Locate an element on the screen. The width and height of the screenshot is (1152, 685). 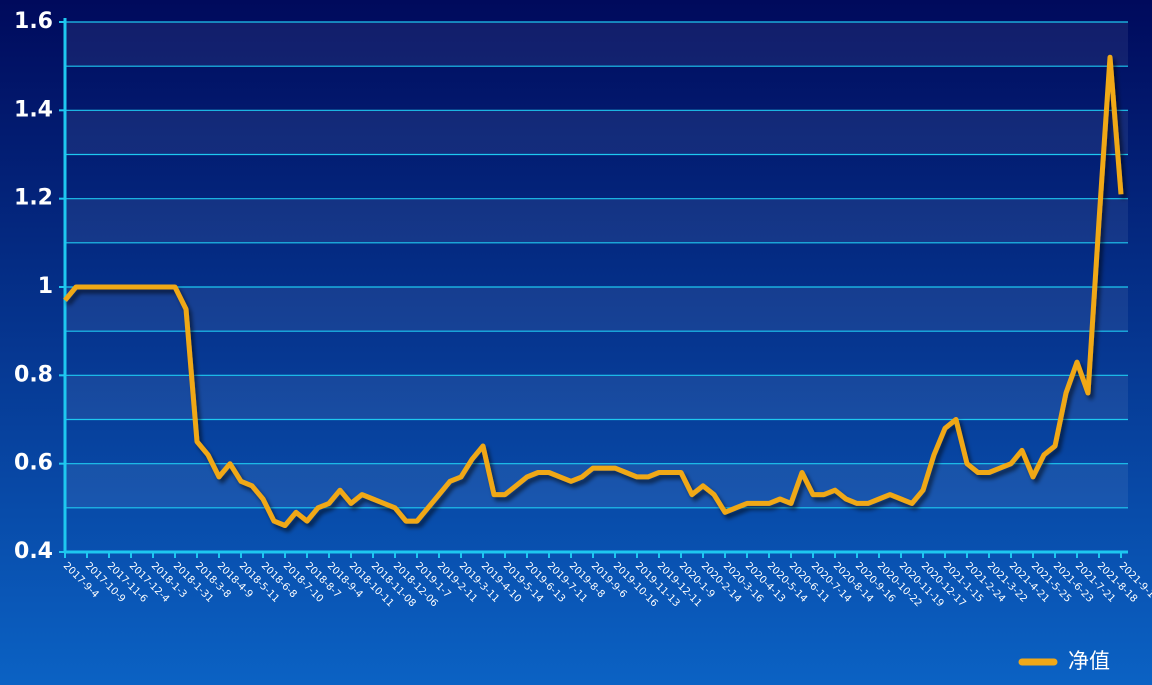
y-tick-label: 0.4 is located at coordinates (33, 551).